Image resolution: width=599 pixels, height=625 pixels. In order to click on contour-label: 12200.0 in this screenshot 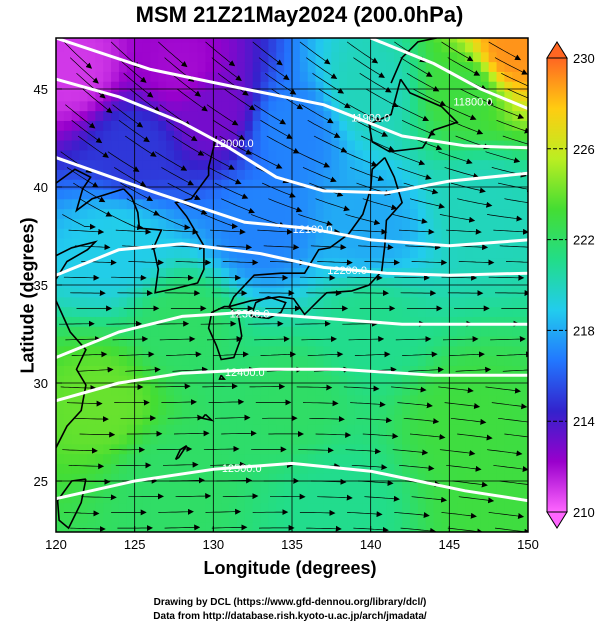, I will do `click(347, 271)`.